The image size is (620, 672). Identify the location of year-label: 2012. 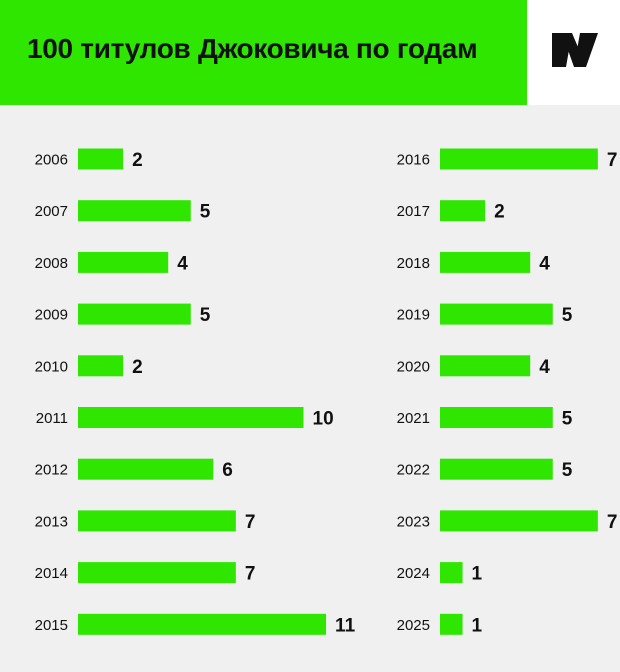
(51, 470).